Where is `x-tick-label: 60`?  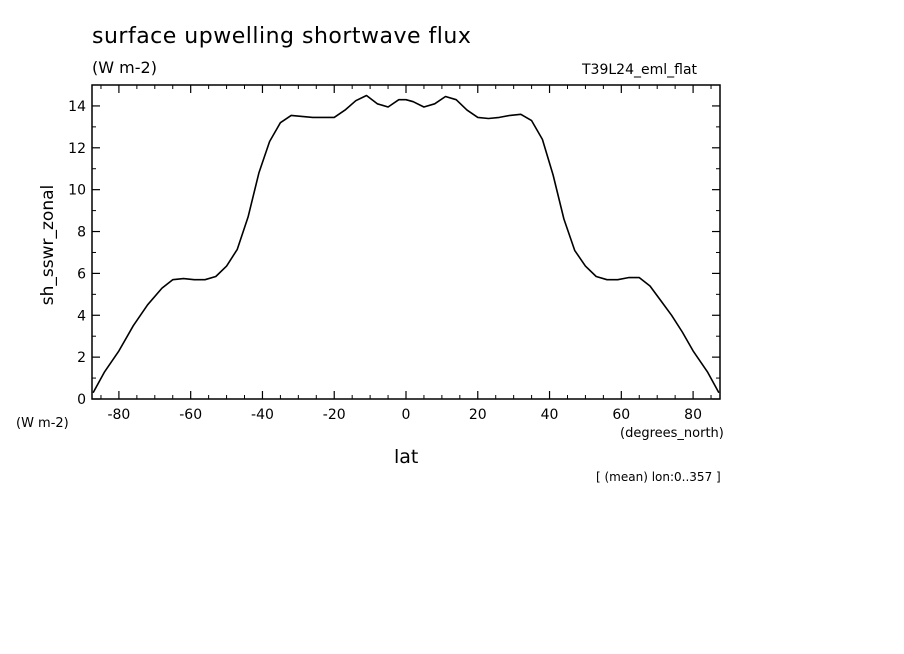 x-tick-label: 60 is located at coordinates (621, 415).